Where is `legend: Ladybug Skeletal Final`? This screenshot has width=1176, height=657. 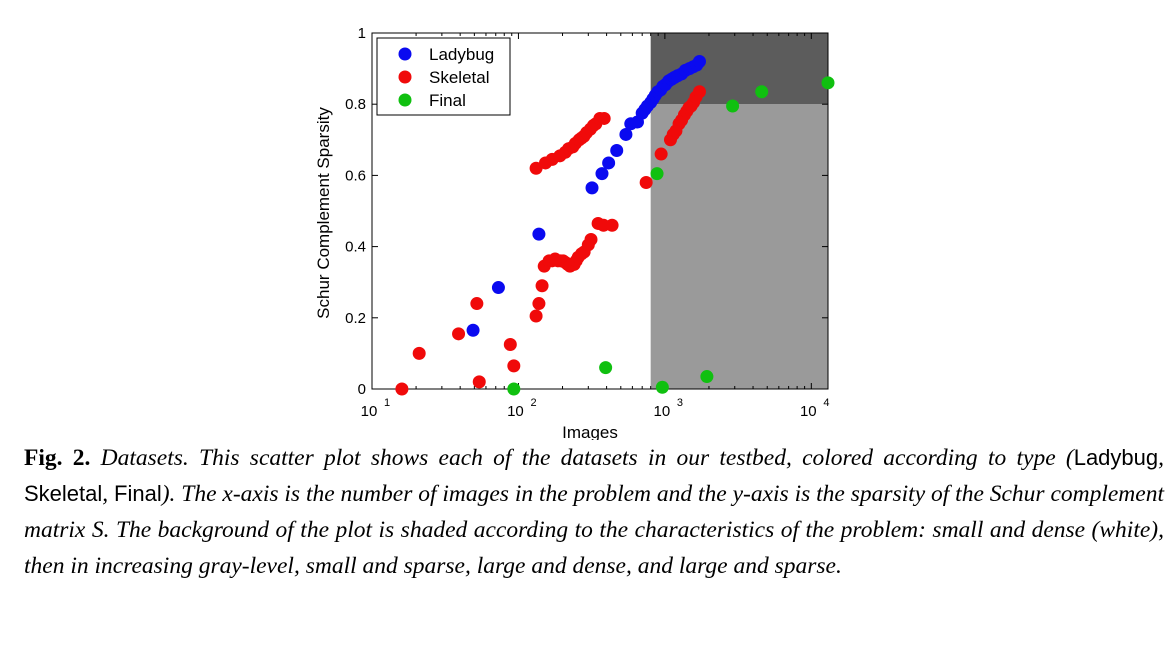
legend: Ladybug Skeletal Final is located at coordinates (443, 76).